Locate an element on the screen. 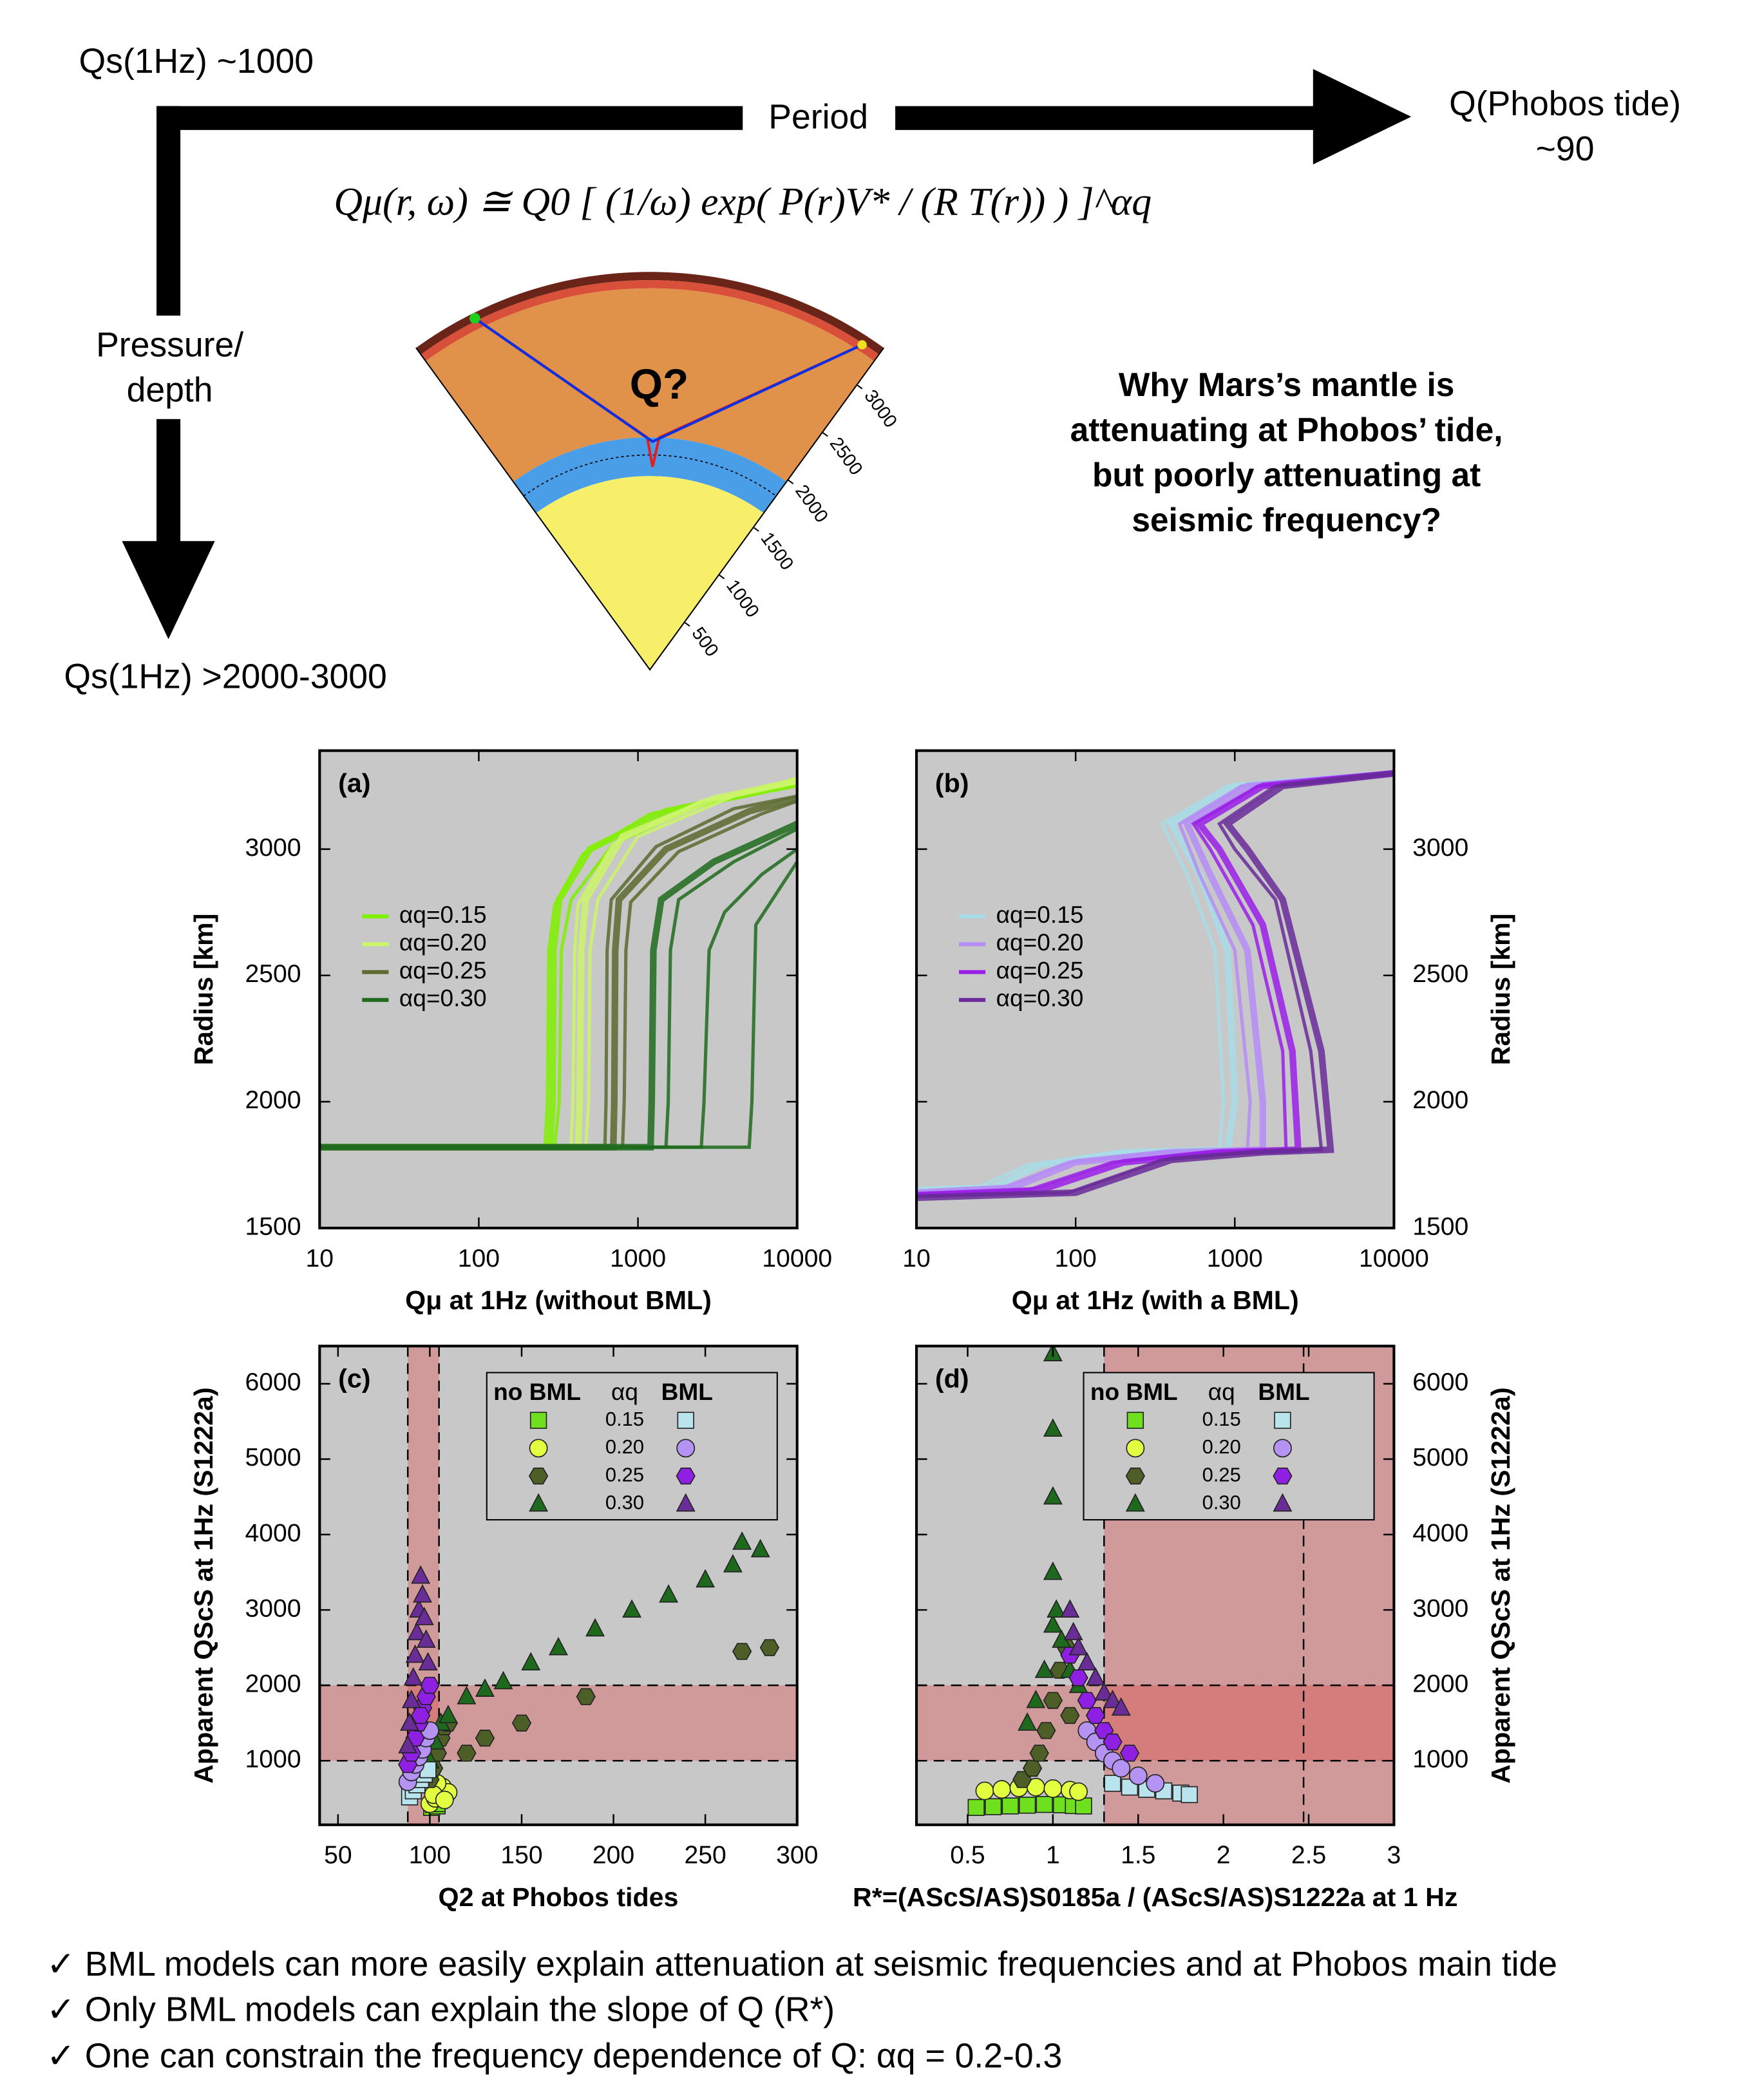  legend-label: 0.20 is located at coordinates (624, 1446).